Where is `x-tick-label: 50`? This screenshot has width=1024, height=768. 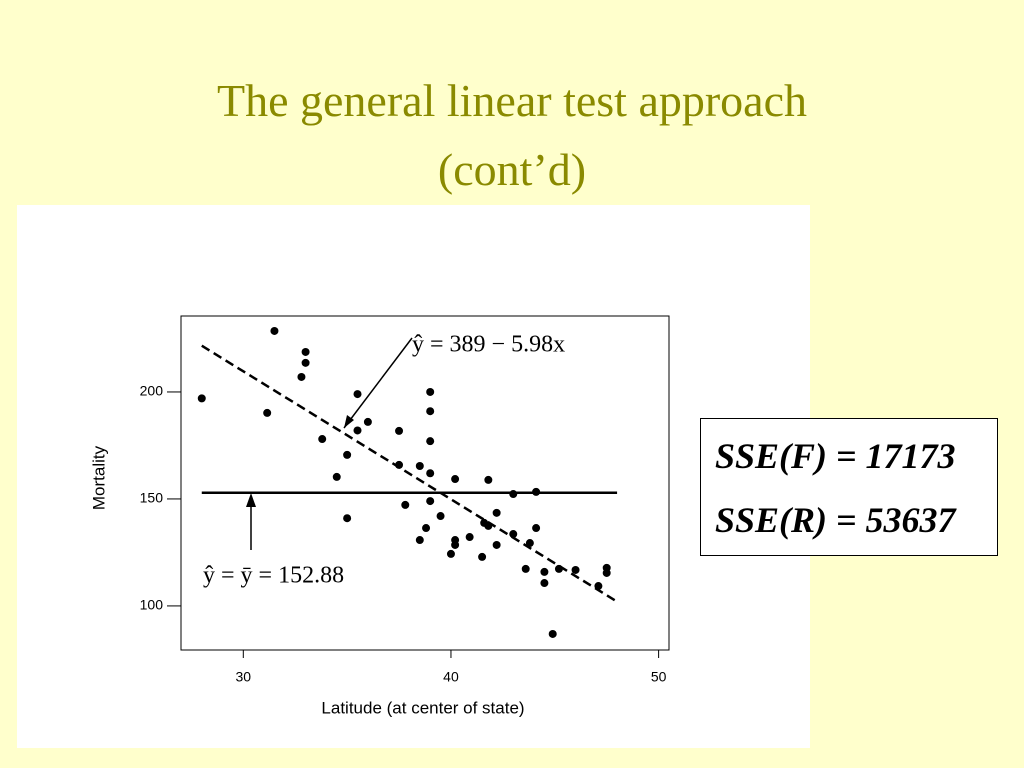
x-tick-label: 50 is located at coordinates (659, 677).